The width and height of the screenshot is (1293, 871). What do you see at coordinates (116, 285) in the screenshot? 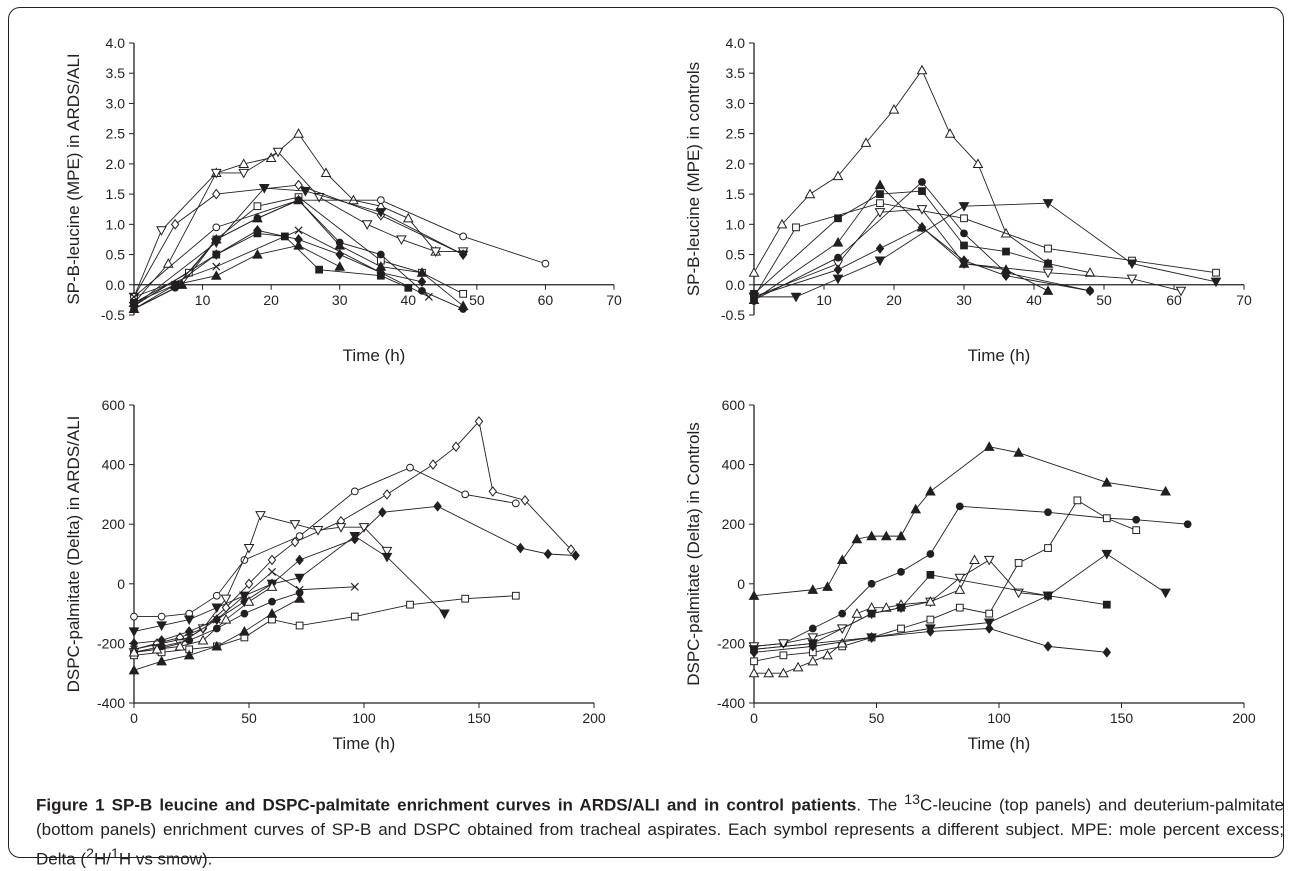
I see `y-tick-label: 0.0` at bounding box center [116, 285].